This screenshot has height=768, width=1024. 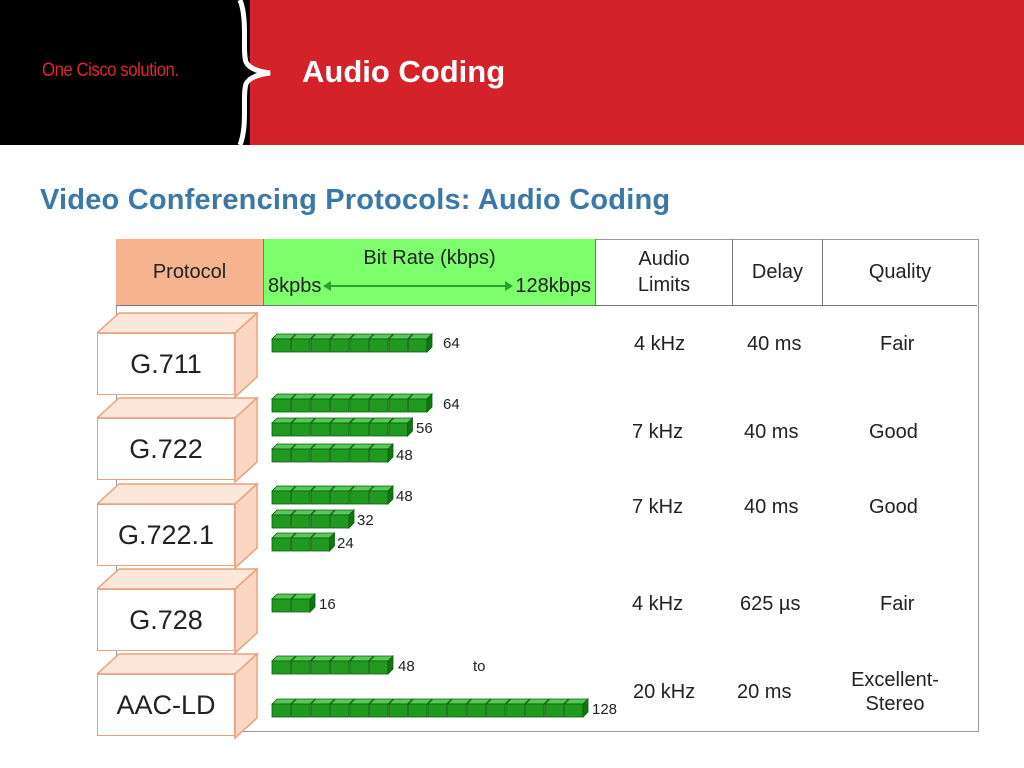 I want to click on bit-rate-range: 8kpbs 128kbps, so click(x=429, y=286).